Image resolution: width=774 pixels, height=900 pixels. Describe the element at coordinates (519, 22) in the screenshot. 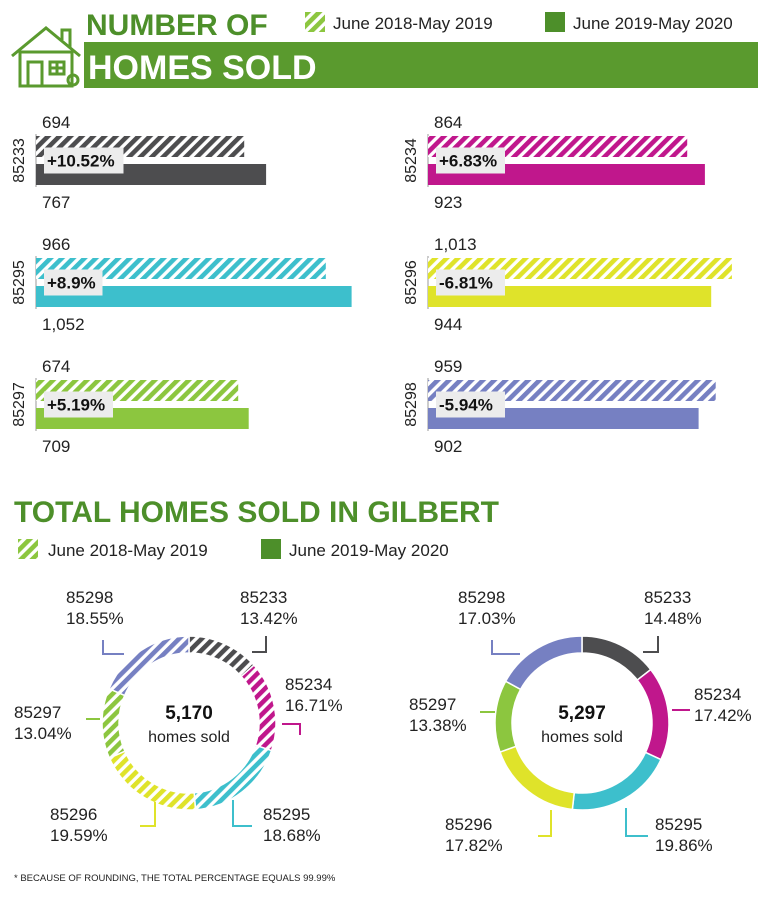

I see `legend-top: June 2018-May 2019 June 2019-May 2020` at that location.